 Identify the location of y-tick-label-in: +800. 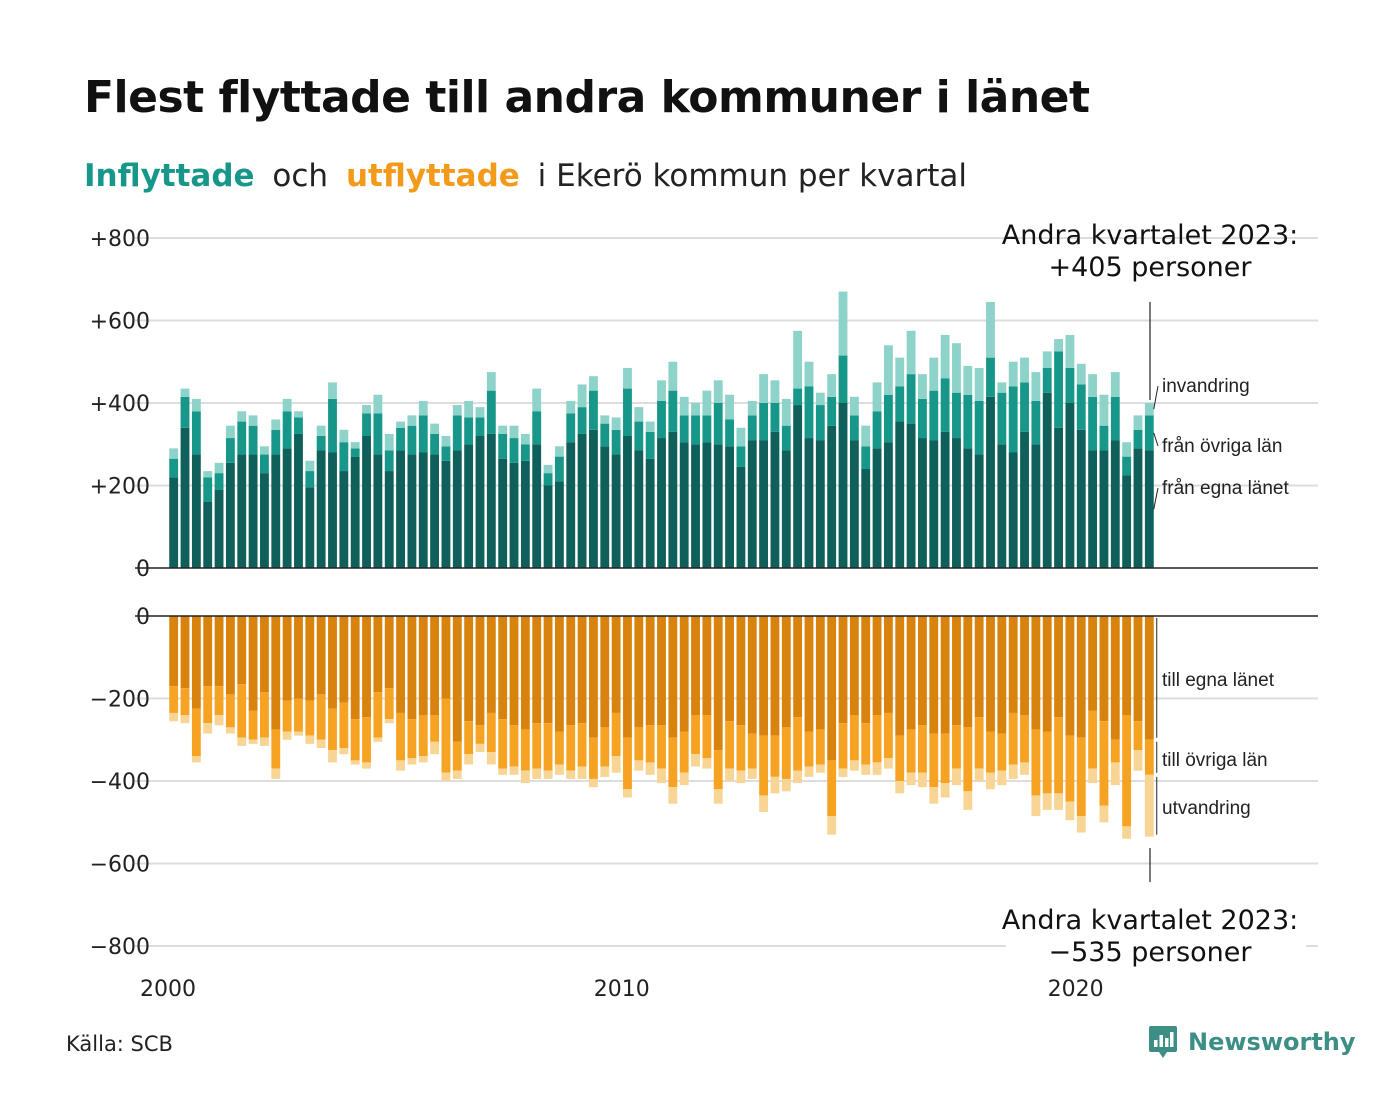
(120, 239).